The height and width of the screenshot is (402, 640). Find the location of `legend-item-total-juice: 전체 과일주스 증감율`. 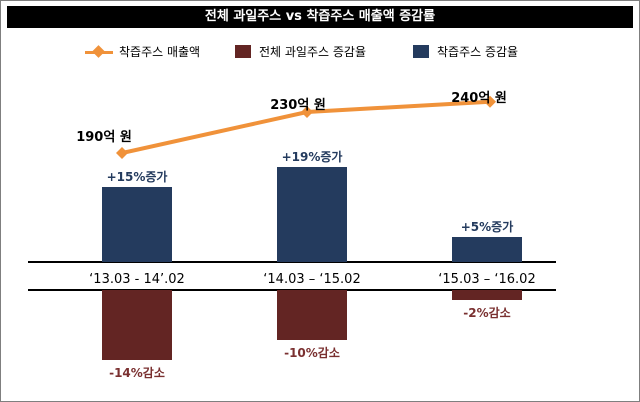

legend-item-total-juice: 전체 과일주스 증감율 is located at coordinates (300, 51).